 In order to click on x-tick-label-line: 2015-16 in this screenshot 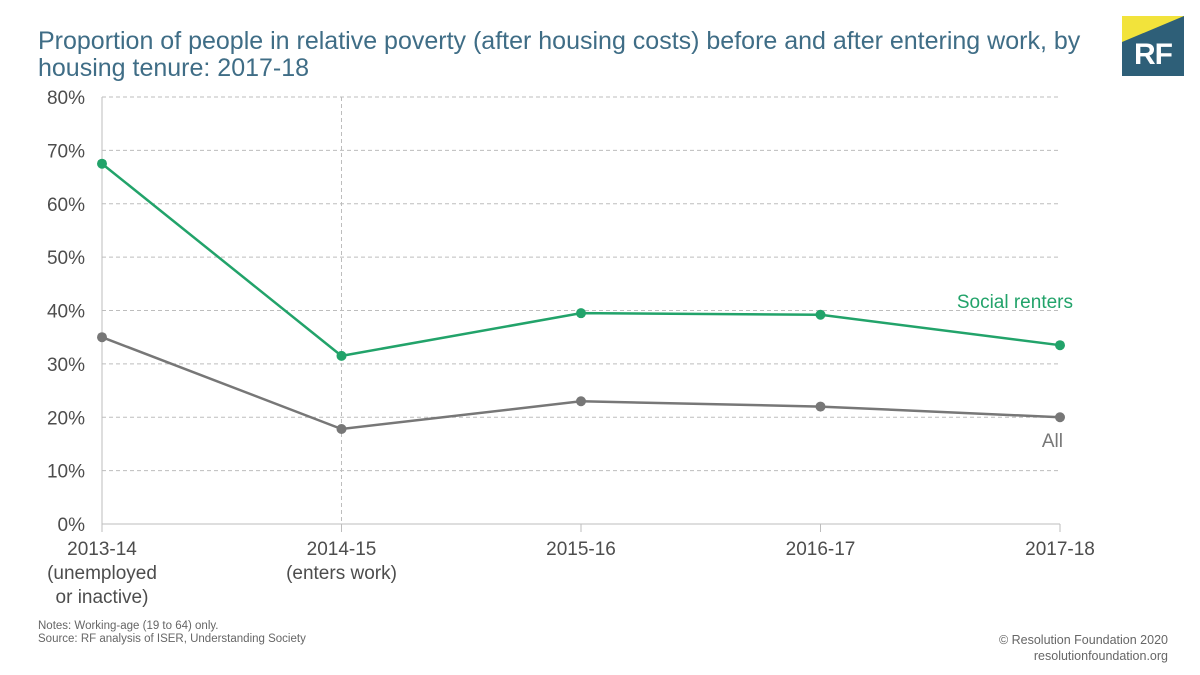, I will do `click(581, 549)`.